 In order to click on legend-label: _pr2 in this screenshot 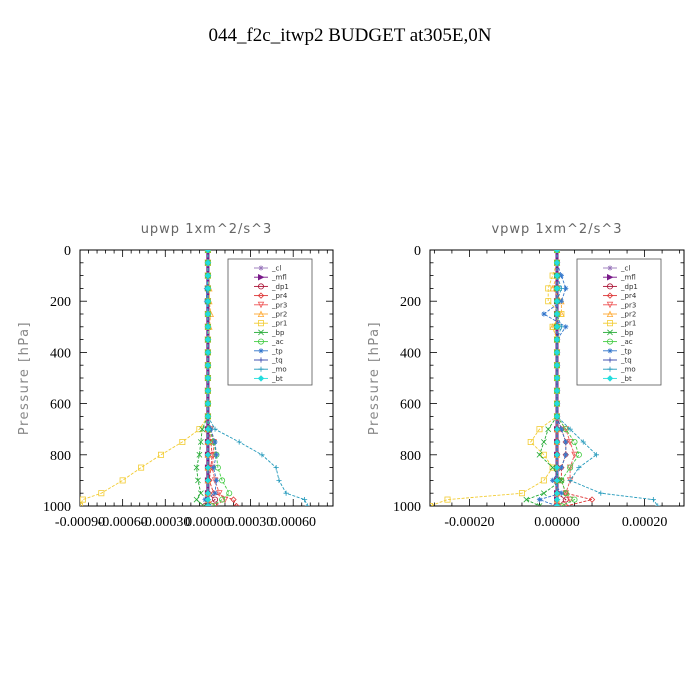, I will do `click(279, 315)`.